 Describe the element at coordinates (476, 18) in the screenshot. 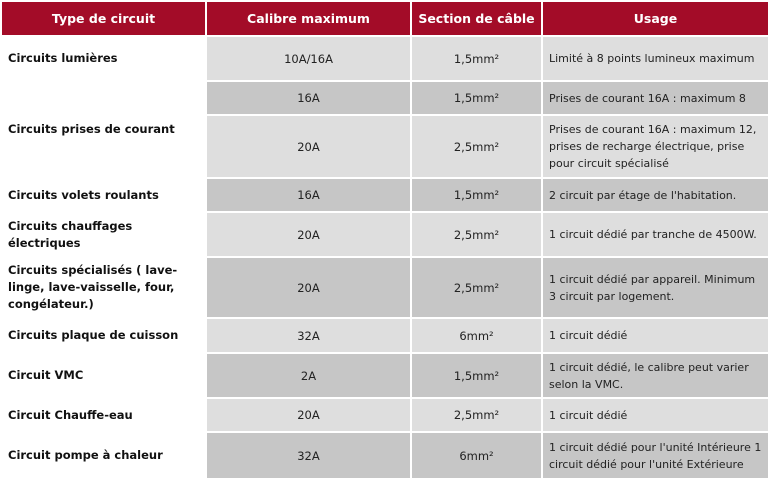

I see `header-section: Section de câble` at that location.